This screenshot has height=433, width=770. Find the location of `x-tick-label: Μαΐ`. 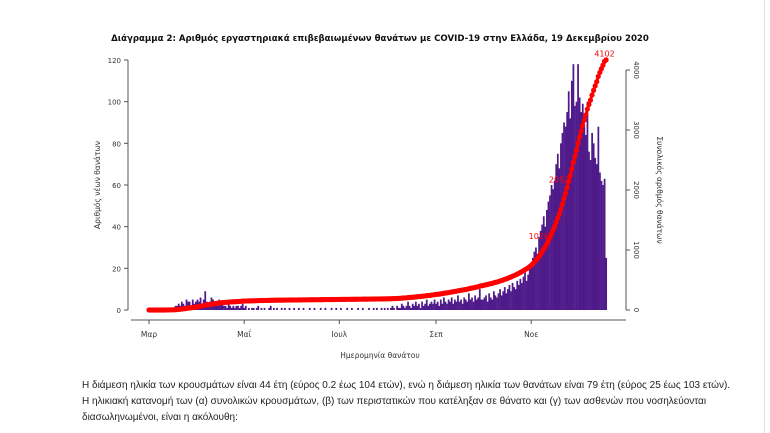

x-tick-label: Μαΐ is located at coordinates (244, 334).